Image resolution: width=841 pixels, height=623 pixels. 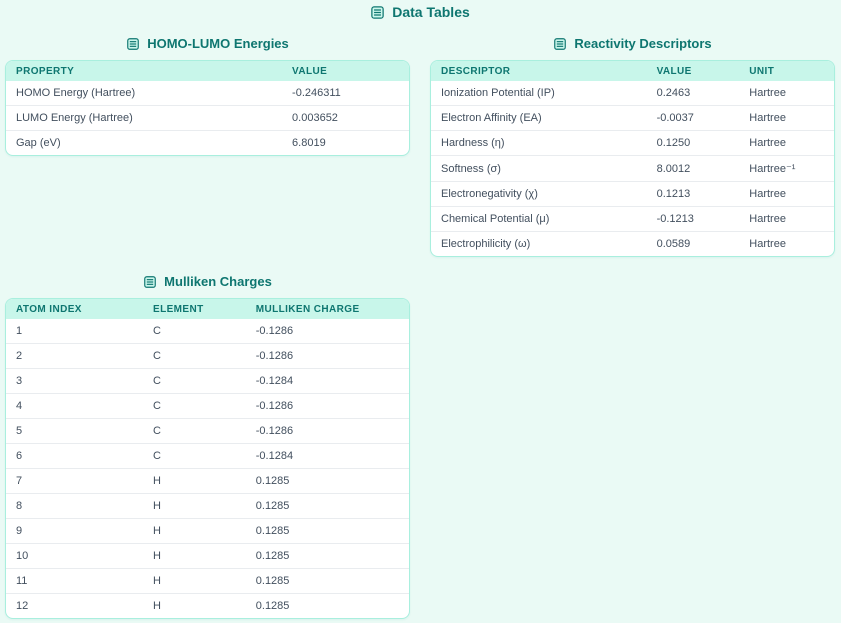 I want to click on table-row: 1 C -0.1286, so click(x=207, y=331).